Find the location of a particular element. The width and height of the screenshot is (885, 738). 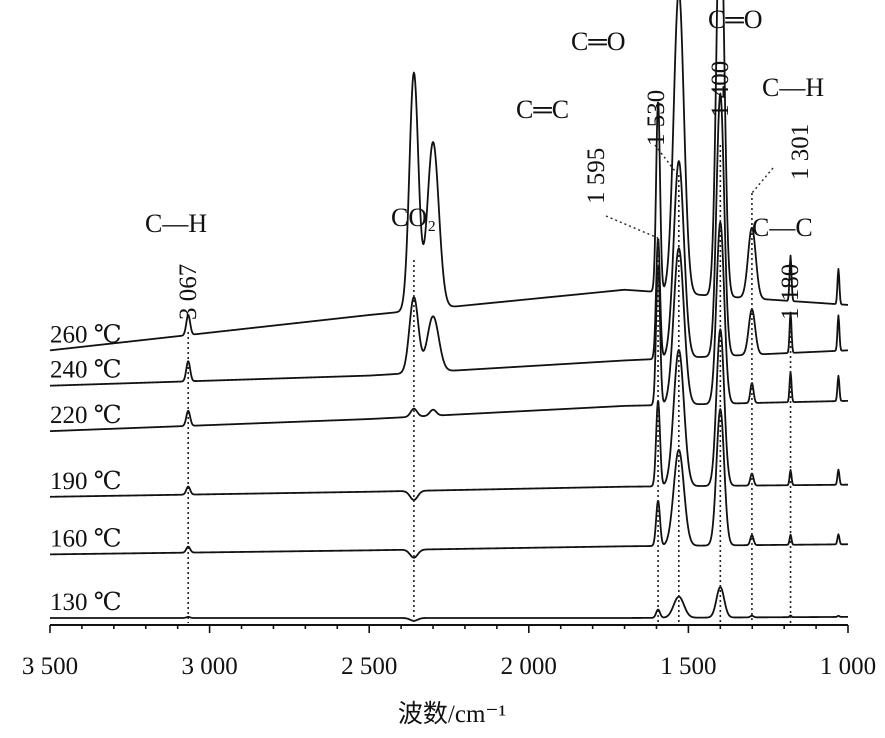

series-label-5: 260 ℃ is located at coordinates (86, 334).